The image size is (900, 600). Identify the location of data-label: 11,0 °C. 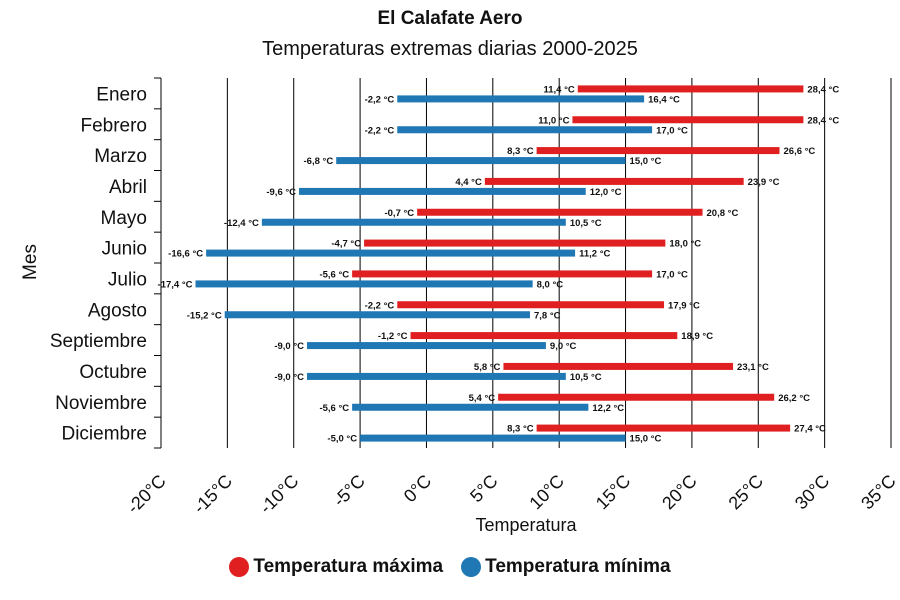
(553, 120).